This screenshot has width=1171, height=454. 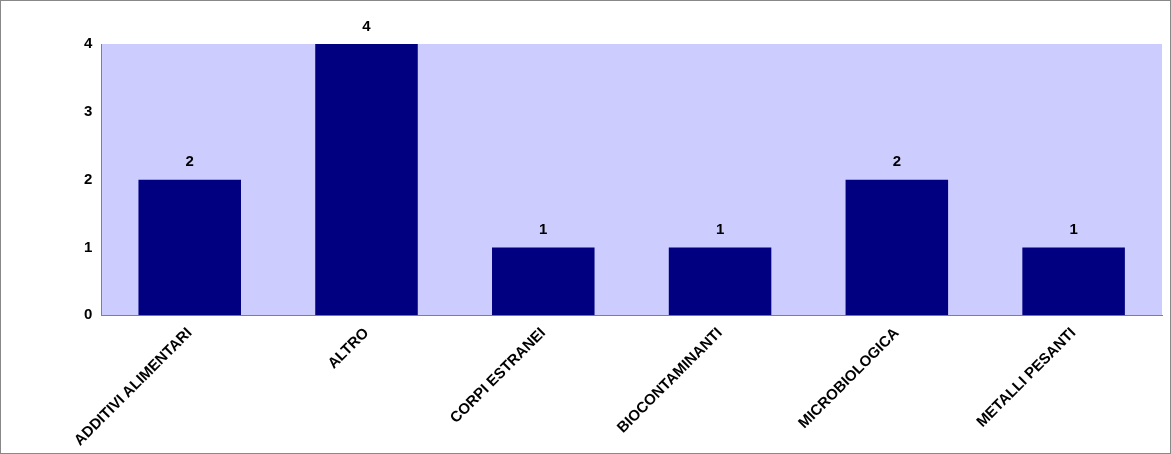 What do you see at coordinates (88, 43) in the screenshot?
I see `y-tick-label: 4` at bounding box center [88, 43].